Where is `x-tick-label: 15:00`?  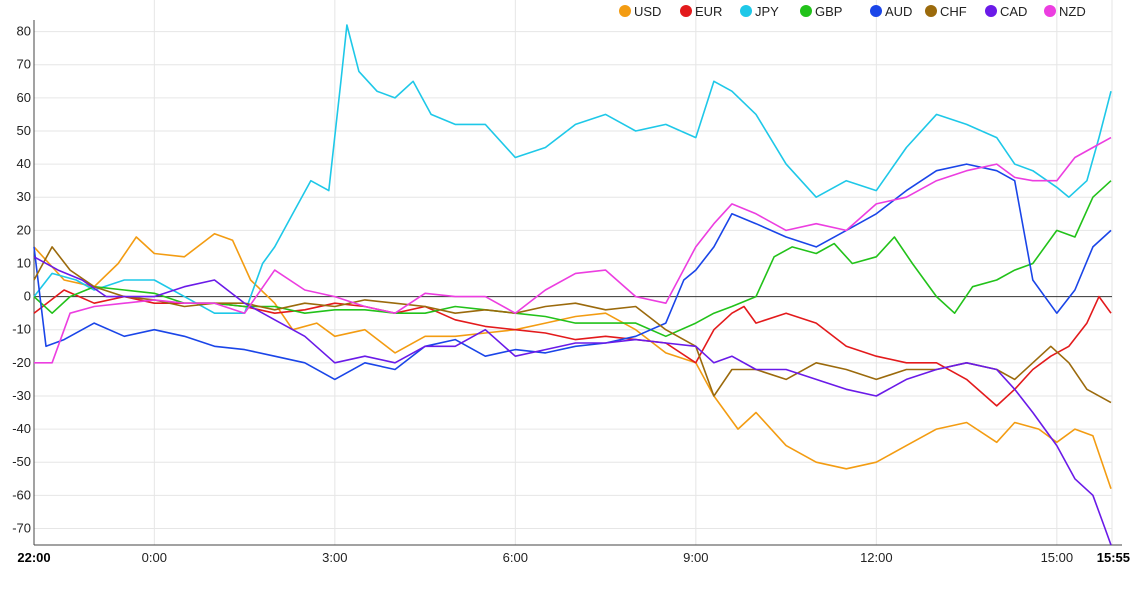 x-tick-label: 15:00 is located at coordinates (1057, 557).